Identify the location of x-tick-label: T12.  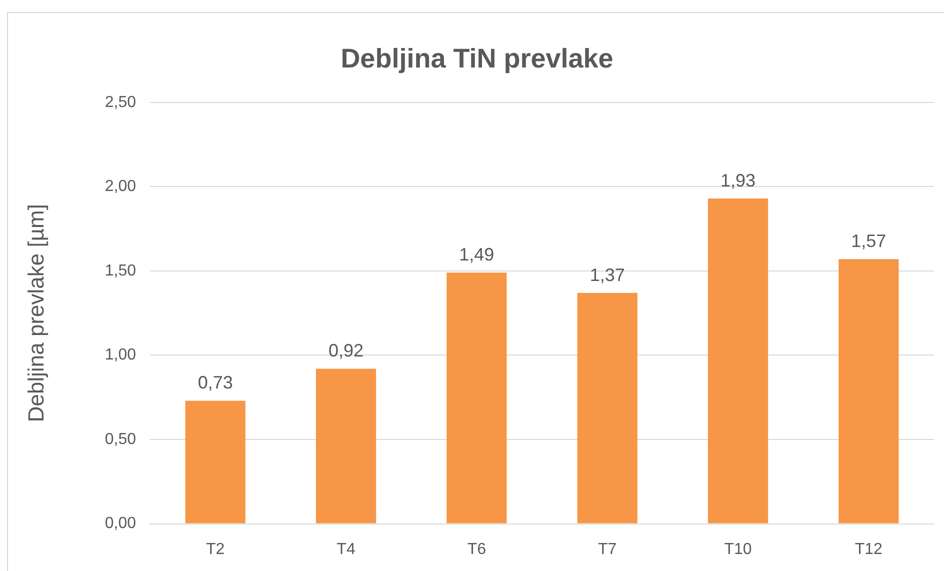
(868, 549).